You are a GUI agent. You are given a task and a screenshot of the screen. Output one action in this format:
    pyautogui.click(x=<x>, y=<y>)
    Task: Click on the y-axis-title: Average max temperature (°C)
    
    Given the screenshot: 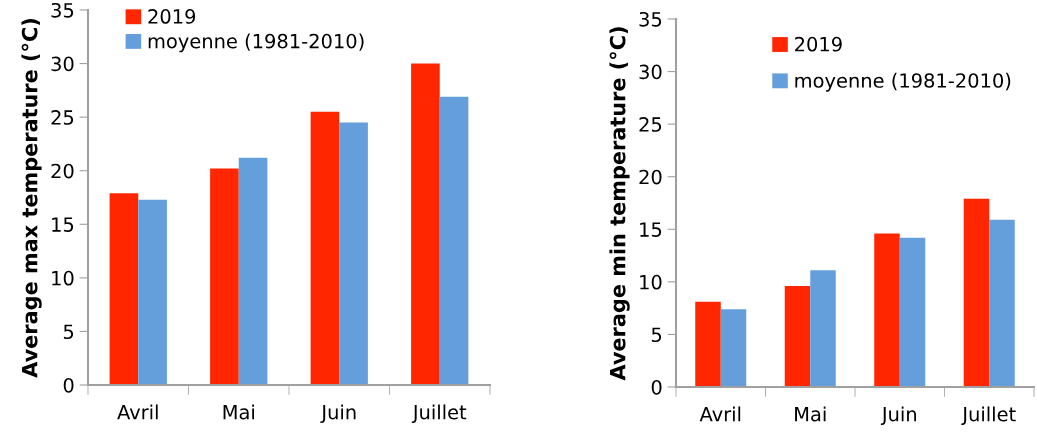 What is the action you would take?
    pyautogui.click(x=31, y=198)
    